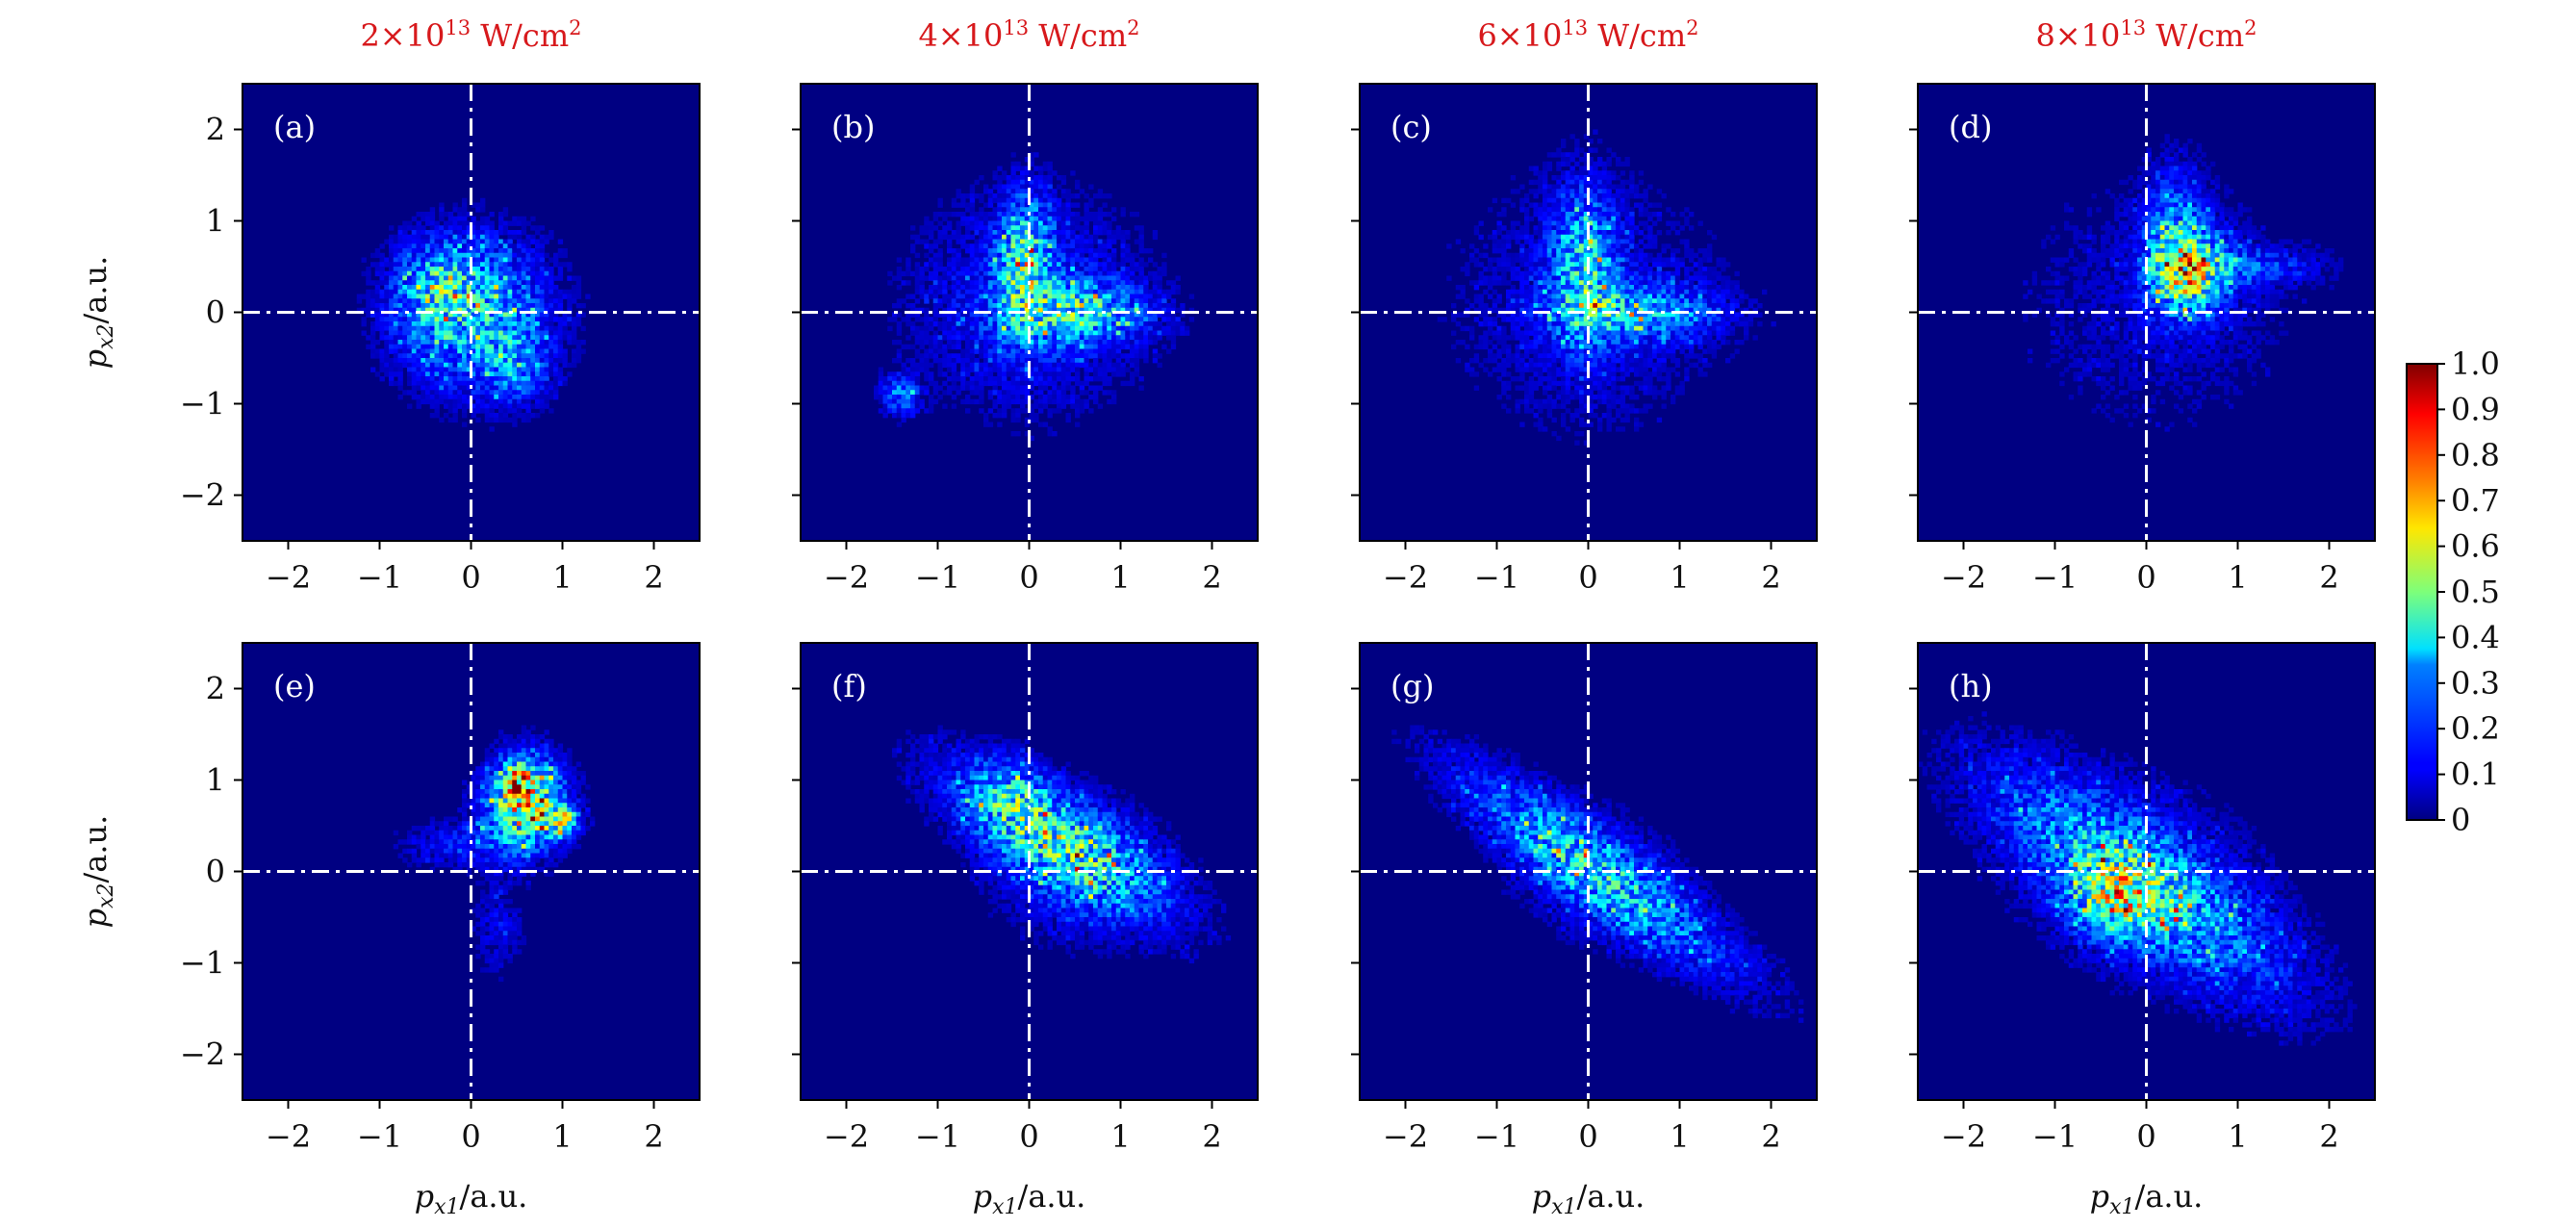 This screenshot has height=1228, width=2576. I want to click on colorbar-tick-label: 0.5, so click(2475, 592).